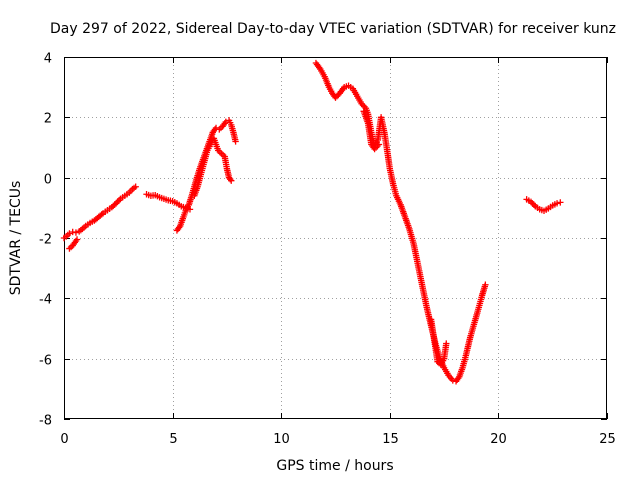  I want to click on y-tick-label: 4, so click(48, 59).